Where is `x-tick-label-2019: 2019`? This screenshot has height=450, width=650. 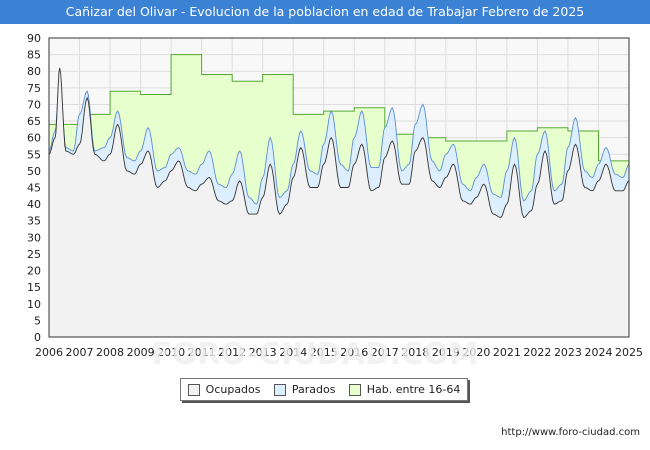
x-tick-label-2019: 2019 is located at coordinates (446, 352).